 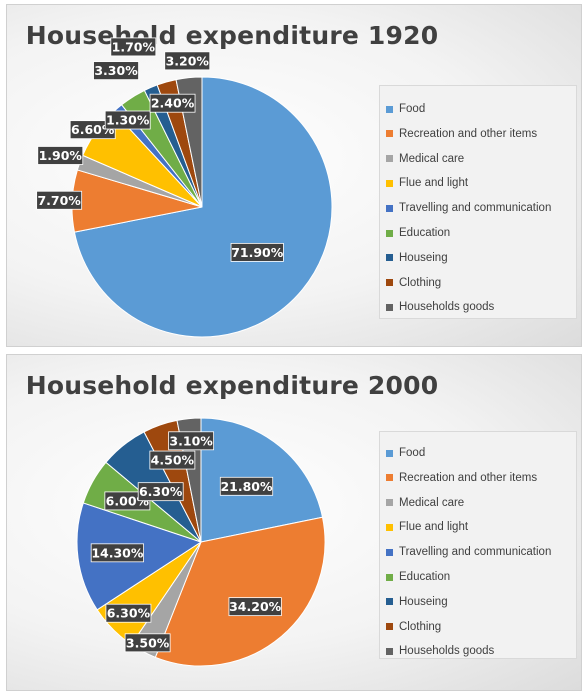 I want to click on data-label-households-goods: 3.20%, so click(x=187, y=61).